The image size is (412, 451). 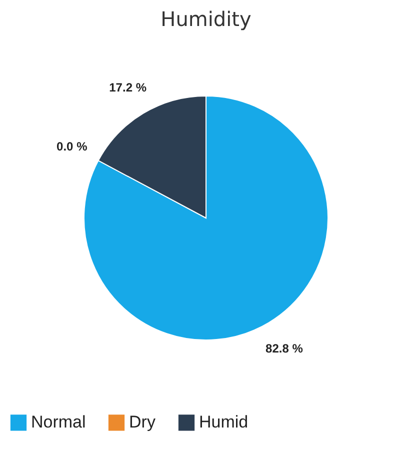 What do you see at coordinates (72, 146) in the screenshot?
I see `text: 0.0 %` at bounding box center [72, 146].